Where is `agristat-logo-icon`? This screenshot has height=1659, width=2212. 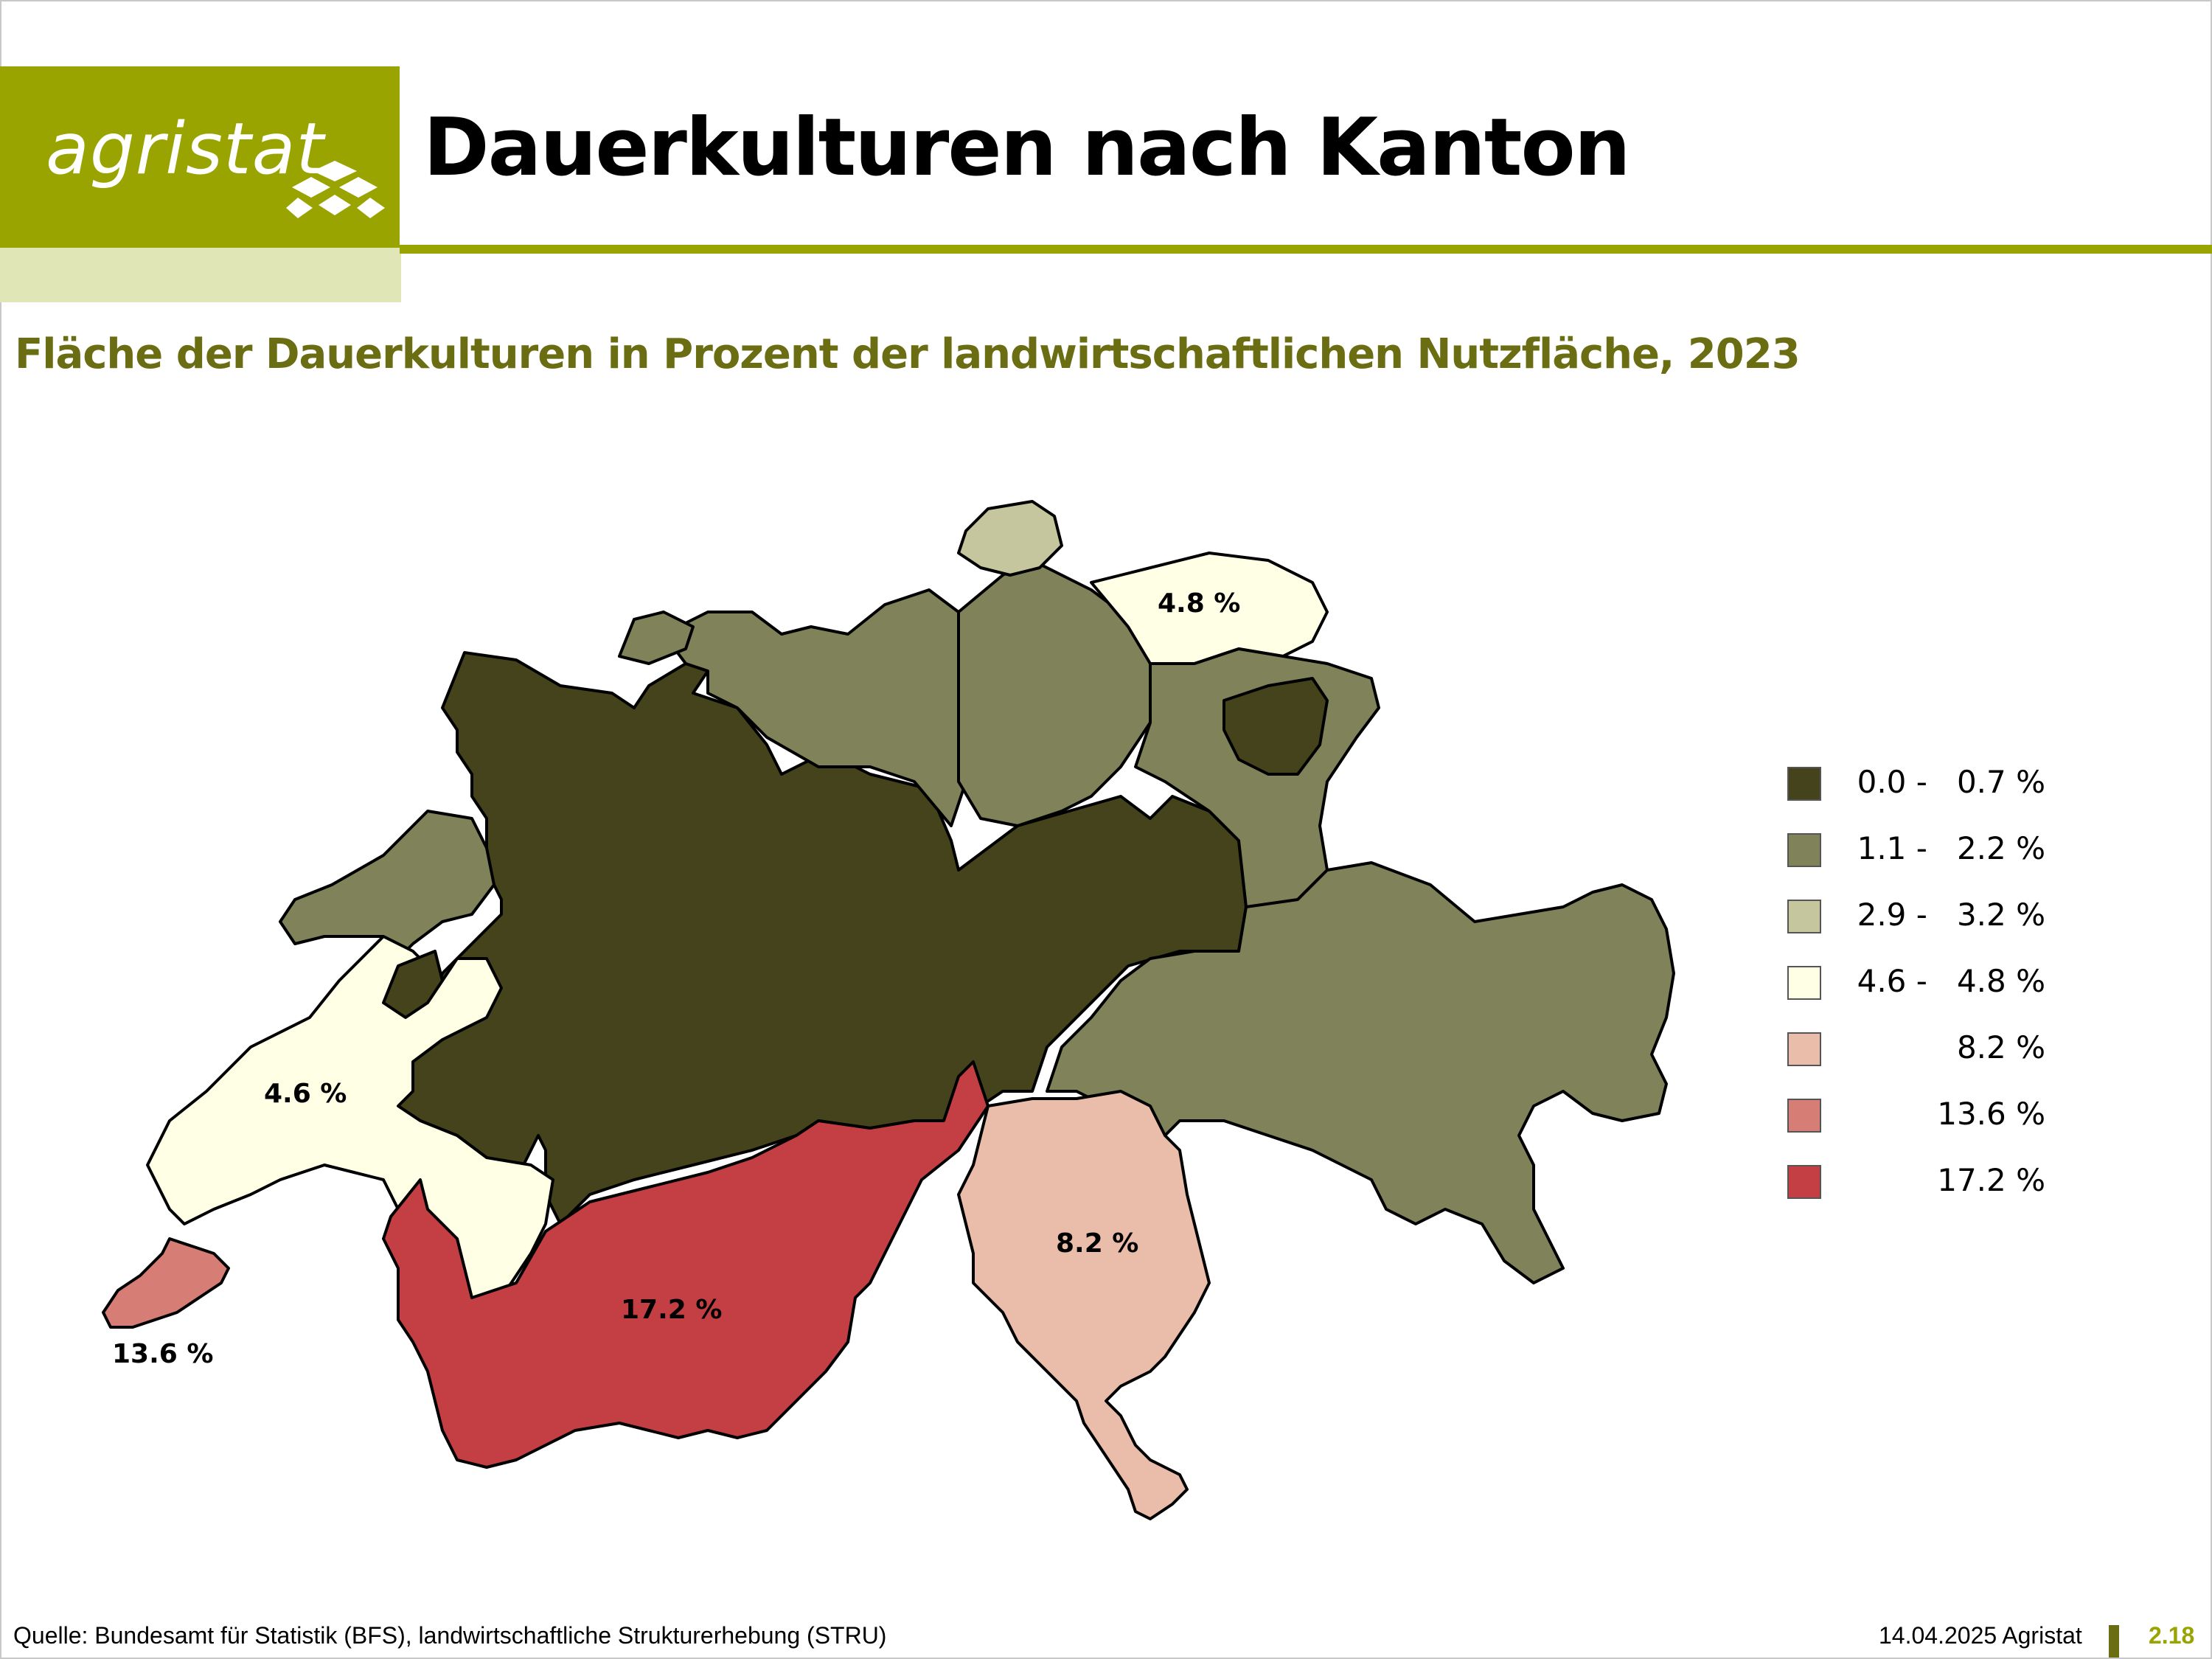
agristat-logo-icon is located at coordinates (335, 189).